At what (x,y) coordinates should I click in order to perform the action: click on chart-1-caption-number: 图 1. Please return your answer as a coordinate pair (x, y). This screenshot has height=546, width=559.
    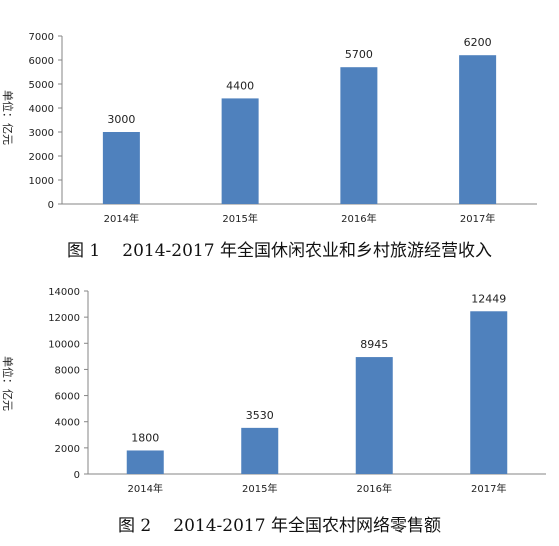
    Looking at the image, I should click on (84, 251).